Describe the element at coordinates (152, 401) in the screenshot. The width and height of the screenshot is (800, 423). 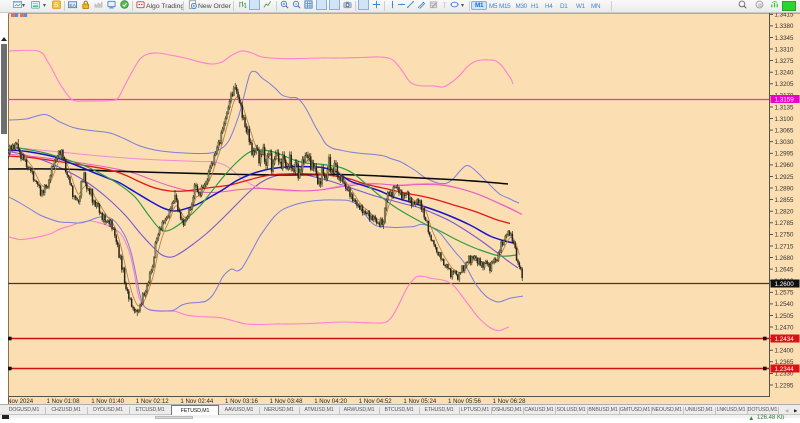
I see `svg-text: 1 Nov 02:12` at that location.